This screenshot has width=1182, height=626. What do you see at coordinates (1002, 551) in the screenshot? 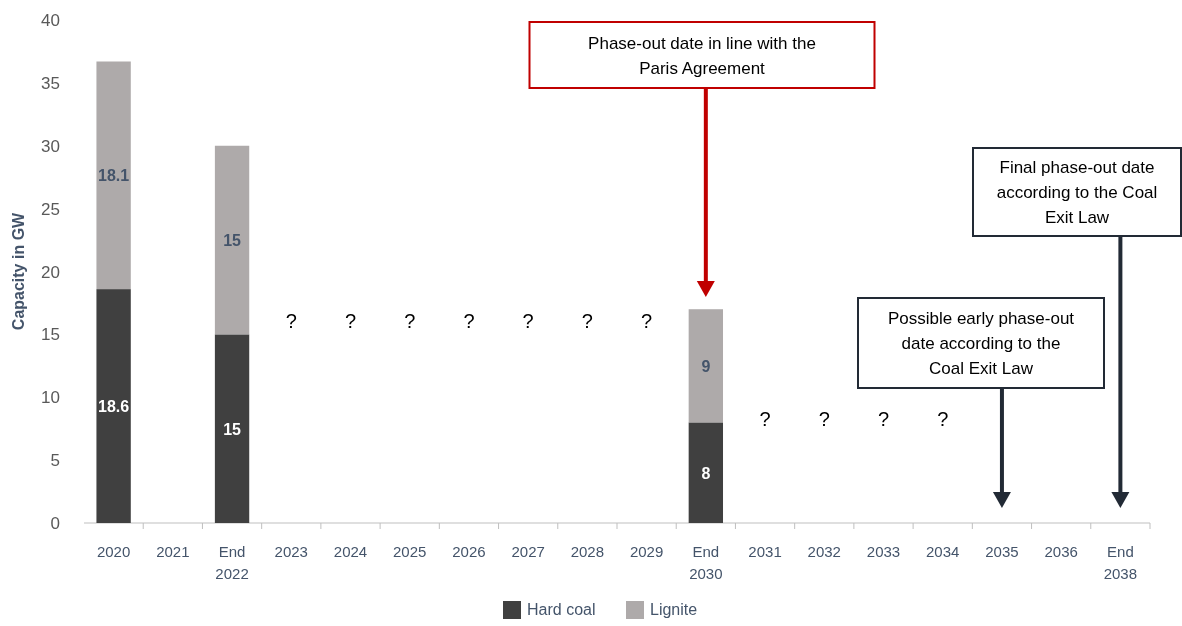
I see `x-tick-label: 2035` at bounding box center [1002, 551].